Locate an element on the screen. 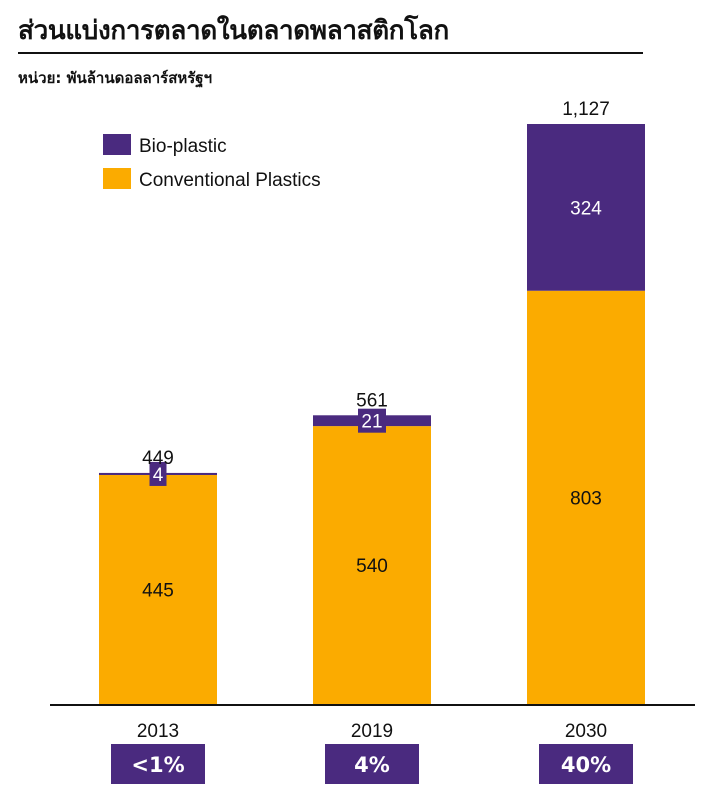 The width and height of the screenshot is (712, 792). chart-title: ส่วนแบ่งการตลาดในตลาดพลาสติกโลก is located at coordinates (233, 31).